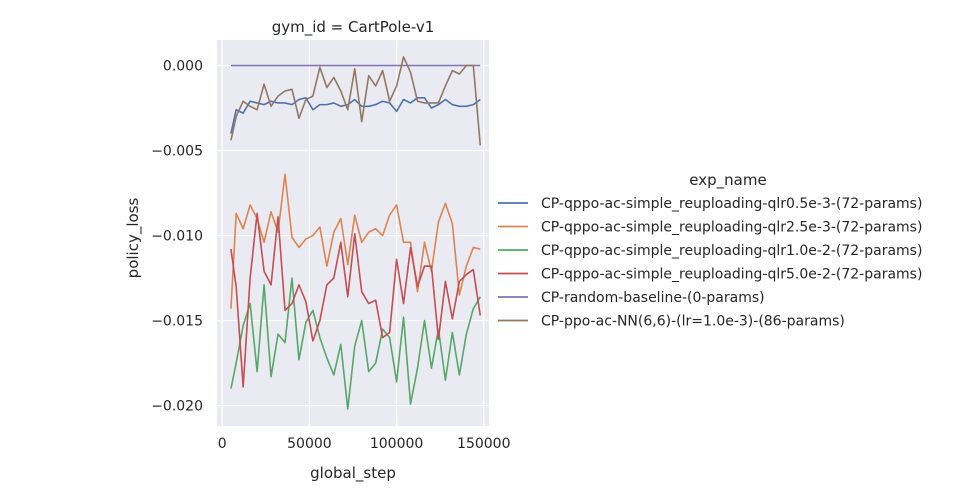 This screenshot has width=971, height=500. Describe the element at coordinates (396, 444) in the screenshot. I see `x-tick-label: 100000` at that location.